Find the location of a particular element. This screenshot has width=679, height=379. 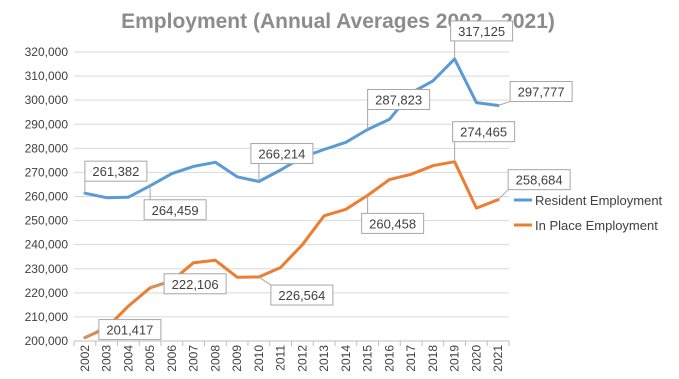

data-label: 264,459 is located at coordinates (175, 210).